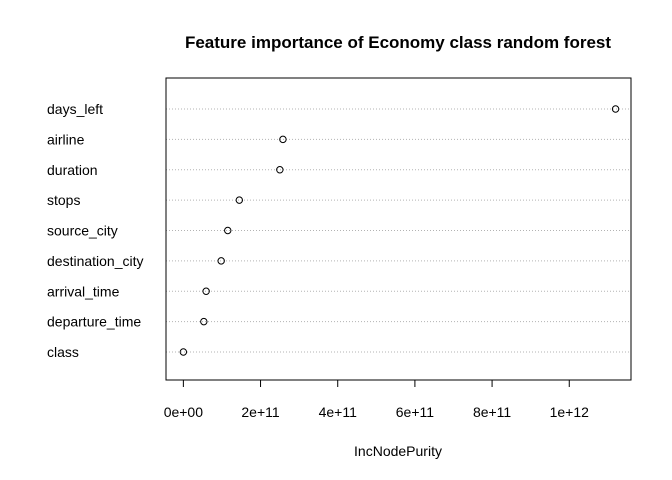 The width and height of the screenshot is (672, 480). What do you see at coordinates (415, 412) in the screenshot?
I see `x-tick-label: 6e+11` at bounding box center [415, 412].